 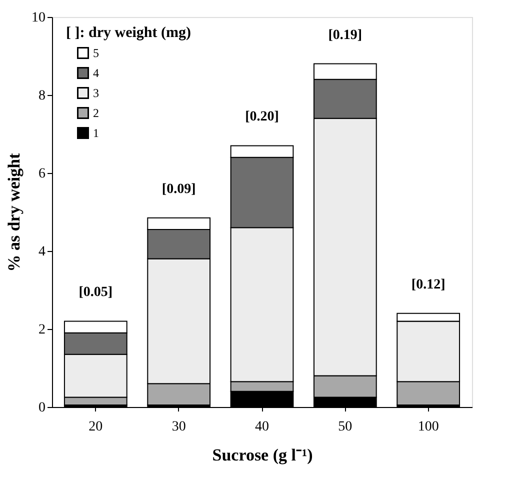 What do you see at coordinates (95, 427) in the screenshot?
I see `x-tick-label: 20` at bounding box center [95, 427].